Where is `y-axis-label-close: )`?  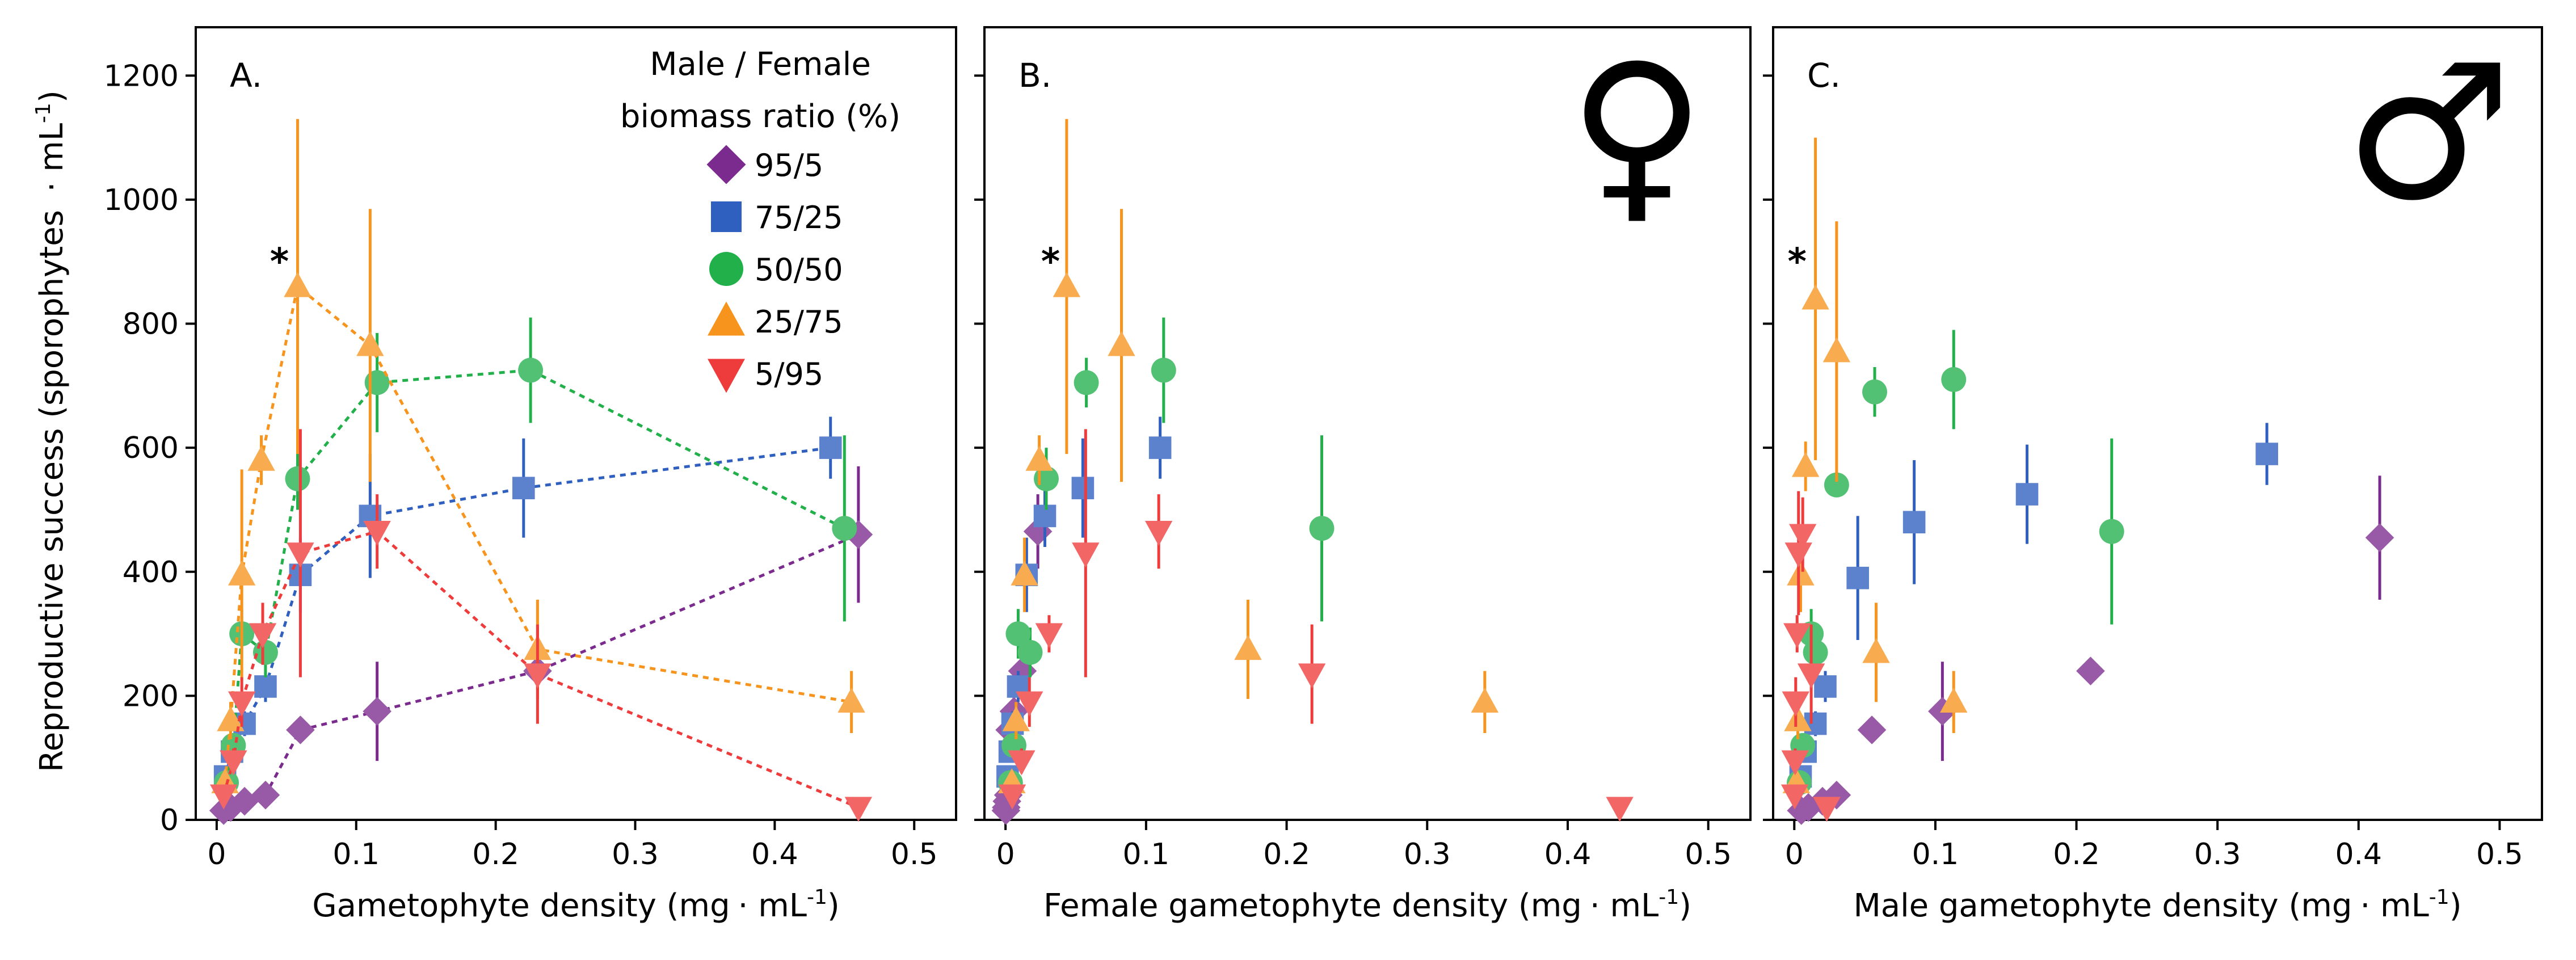
y-axis-label-close: ) is located at coordinates (51, 96).